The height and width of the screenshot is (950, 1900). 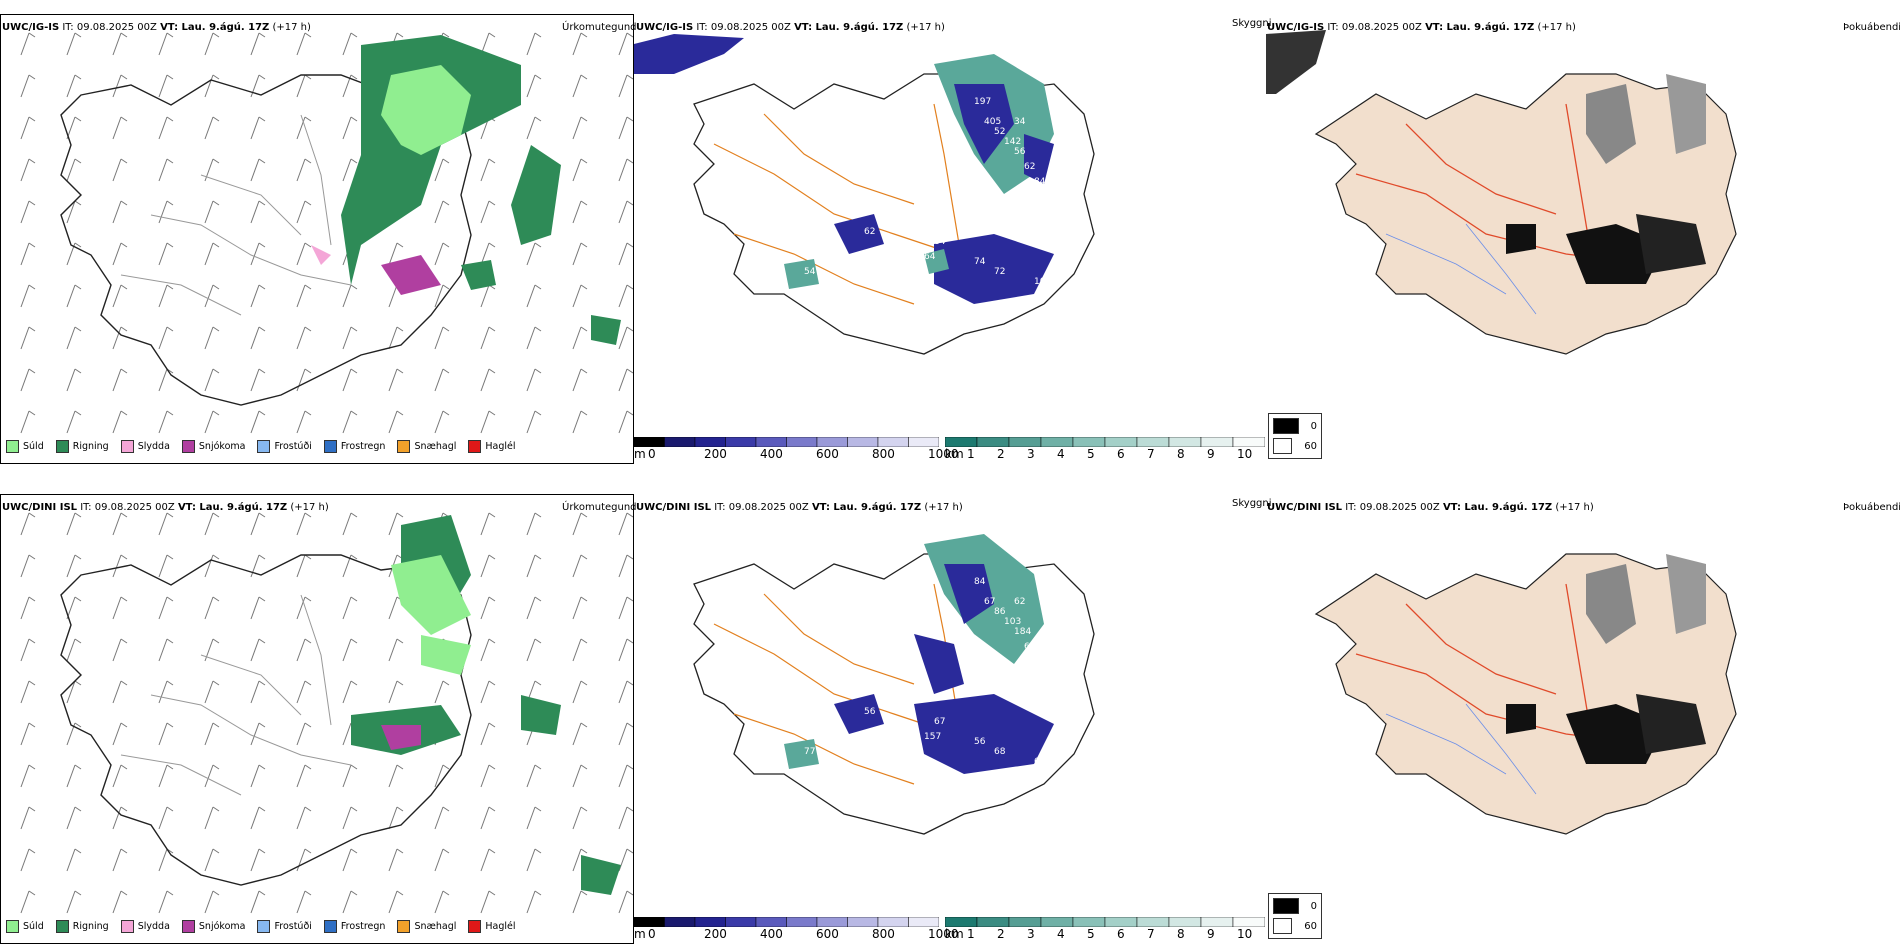 I want to click on colorbar-tick-label: 7, so click(x=1151, y=934).